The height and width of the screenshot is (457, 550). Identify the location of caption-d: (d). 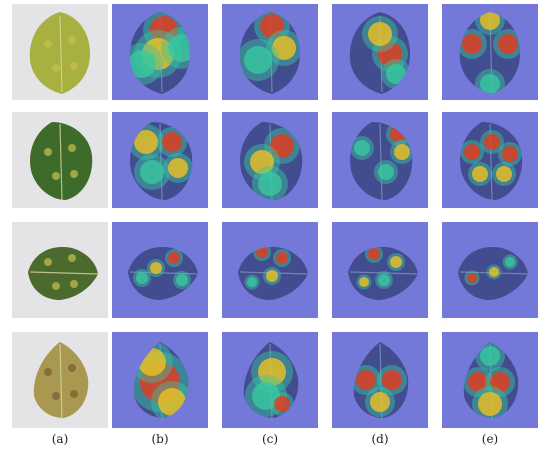
(380, 439).